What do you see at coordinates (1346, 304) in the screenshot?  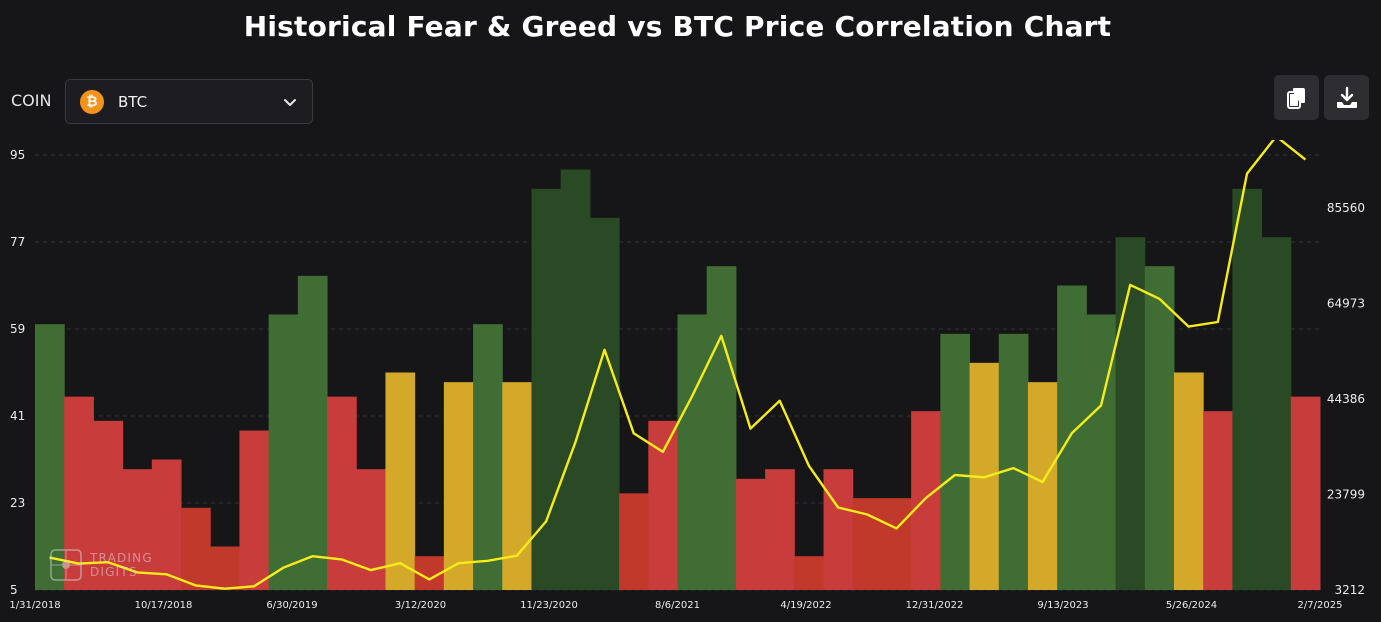 I see `y-tick-right: 64973` at bounding box center [1346, 304].